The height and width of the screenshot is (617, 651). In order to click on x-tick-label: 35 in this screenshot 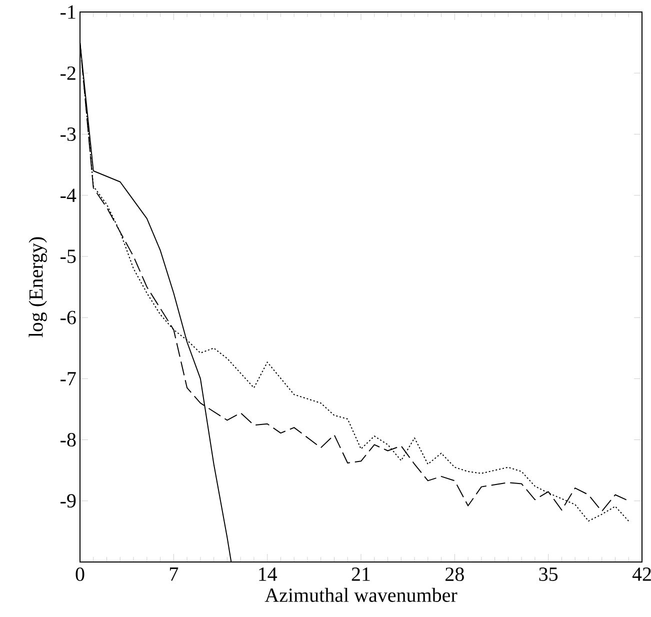, I will do `click(548, 574)`.